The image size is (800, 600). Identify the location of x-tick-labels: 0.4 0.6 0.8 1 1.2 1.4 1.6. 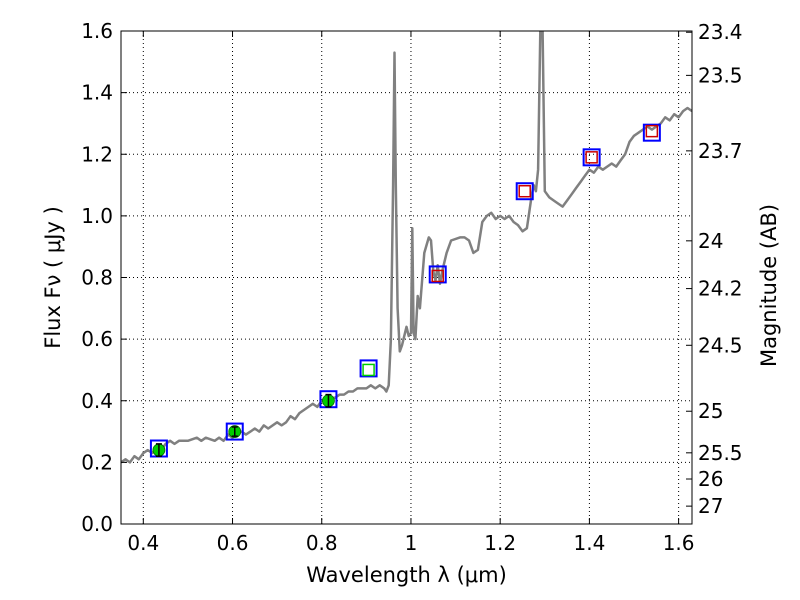
(410, 543).